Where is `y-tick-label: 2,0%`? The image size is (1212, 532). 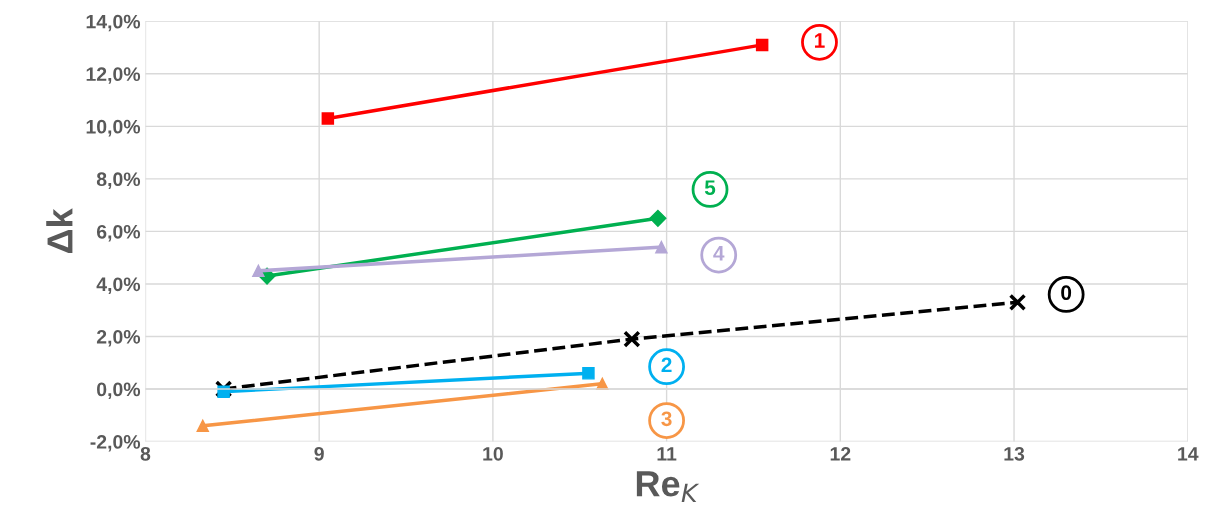 y-tick-label: 2,0% is located at coordinates (118, 338).